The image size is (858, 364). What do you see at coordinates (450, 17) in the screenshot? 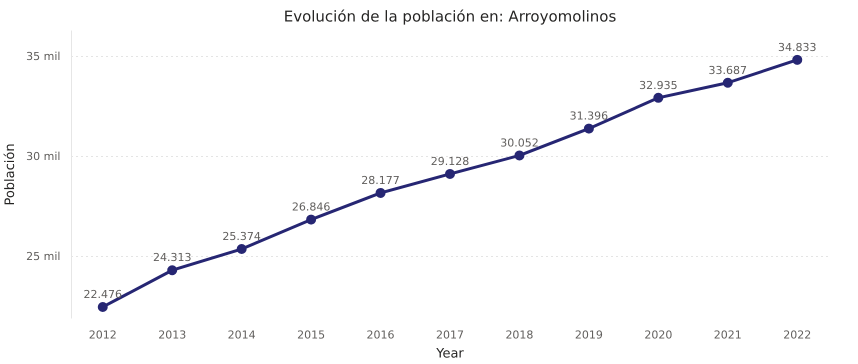
I see `chart-title: Evolución de la población en: Arroyomolinos` at bounding box center [450, 17].